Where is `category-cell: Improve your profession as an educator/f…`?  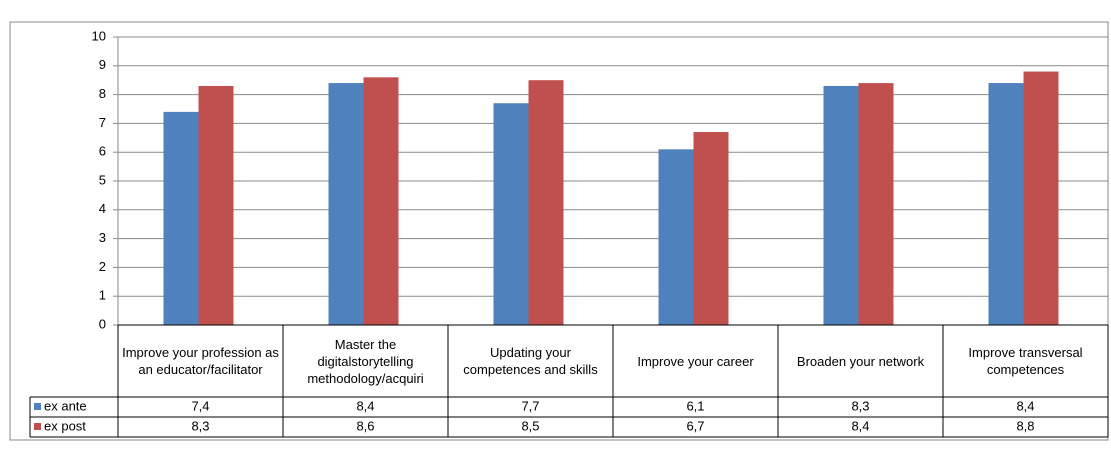
category-cell: Improve your profession as an educator/f… is located at coordinates (200, 361).